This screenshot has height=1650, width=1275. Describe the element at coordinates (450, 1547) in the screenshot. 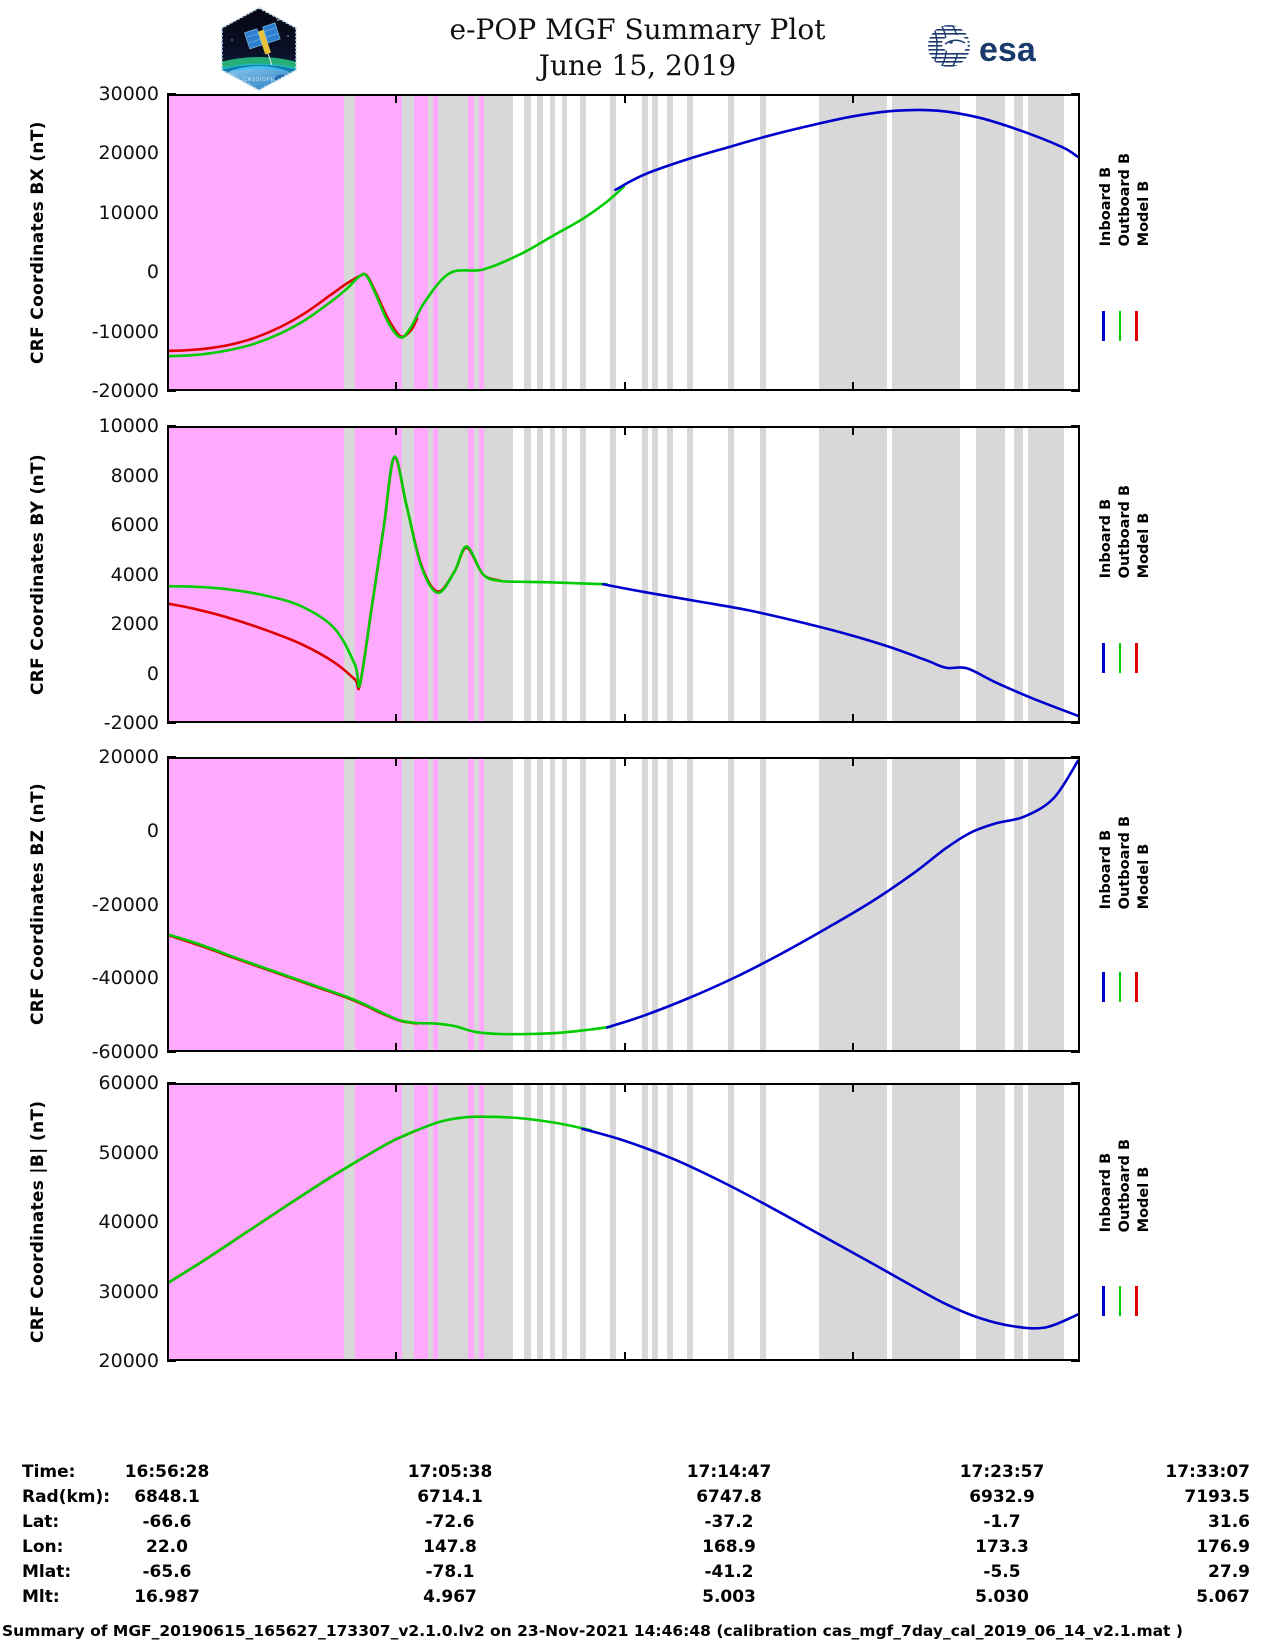

I see `table-cell: 147.8` at that location.